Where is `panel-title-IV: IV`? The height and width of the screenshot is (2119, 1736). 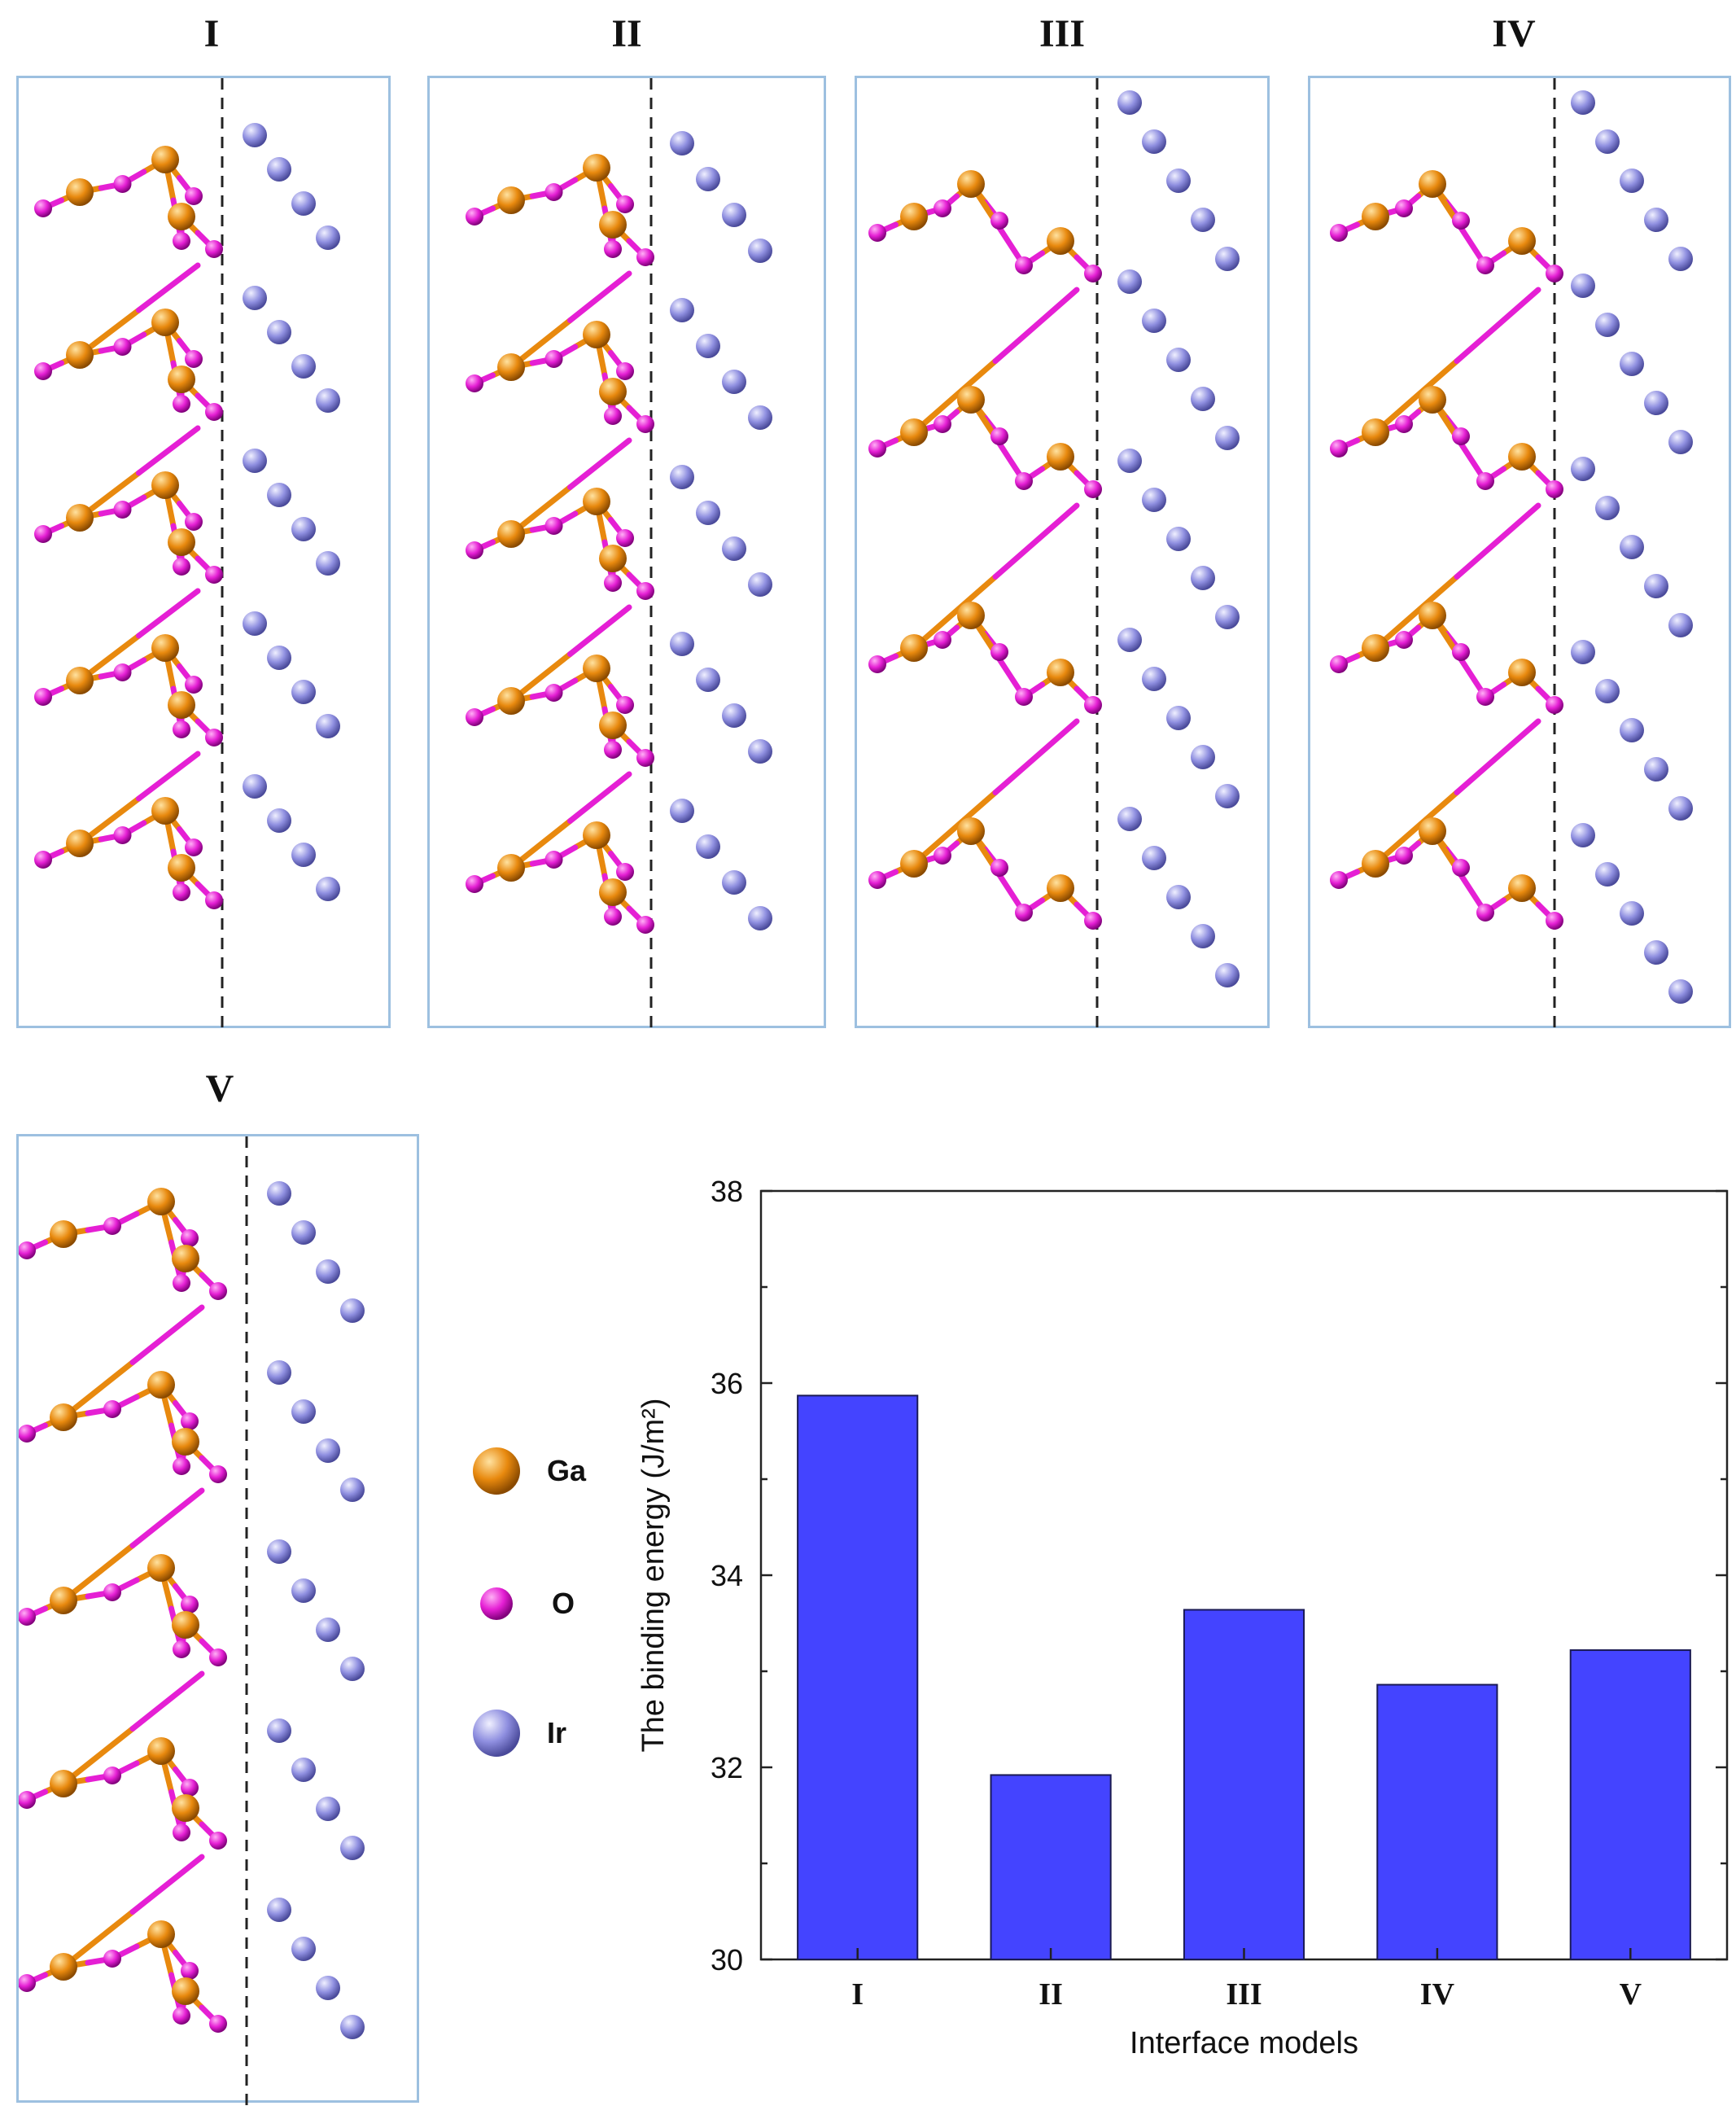
panel-title-IV: IV is located at coordinates (1514, 33).